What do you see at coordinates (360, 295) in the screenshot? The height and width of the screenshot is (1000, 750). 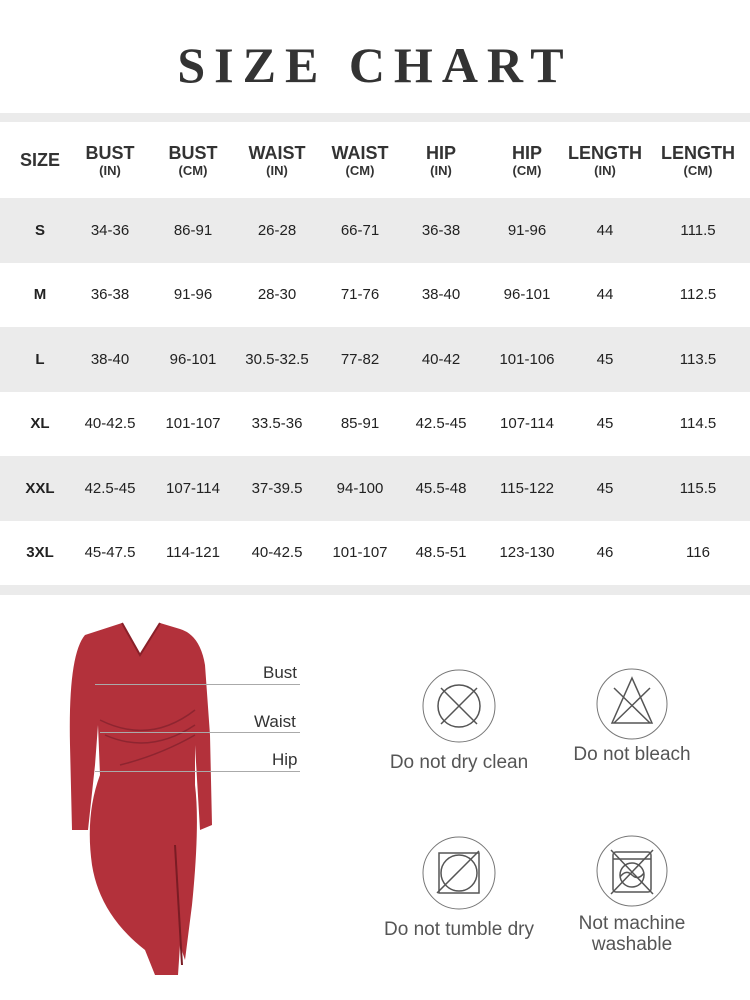 I see `table-cell: 71-76` at bounding box center [360, 295].